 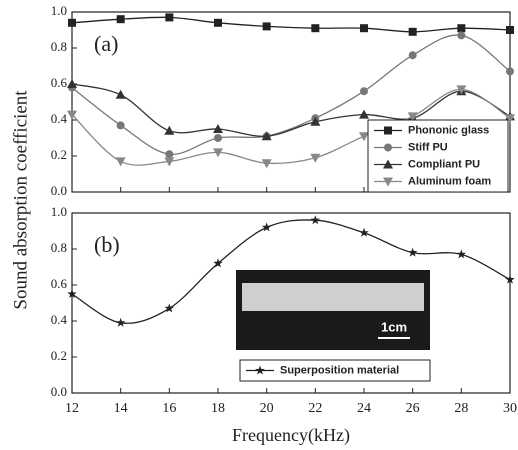 I want to click on x-tick-label: 24, so click(x=364, y=408).